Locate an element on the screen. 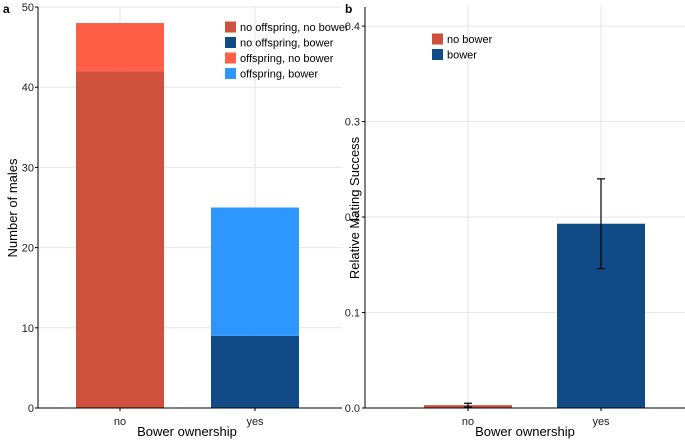 The image size is (685, 441). y-tick-label: 30 is located at coordinates (28, 168).